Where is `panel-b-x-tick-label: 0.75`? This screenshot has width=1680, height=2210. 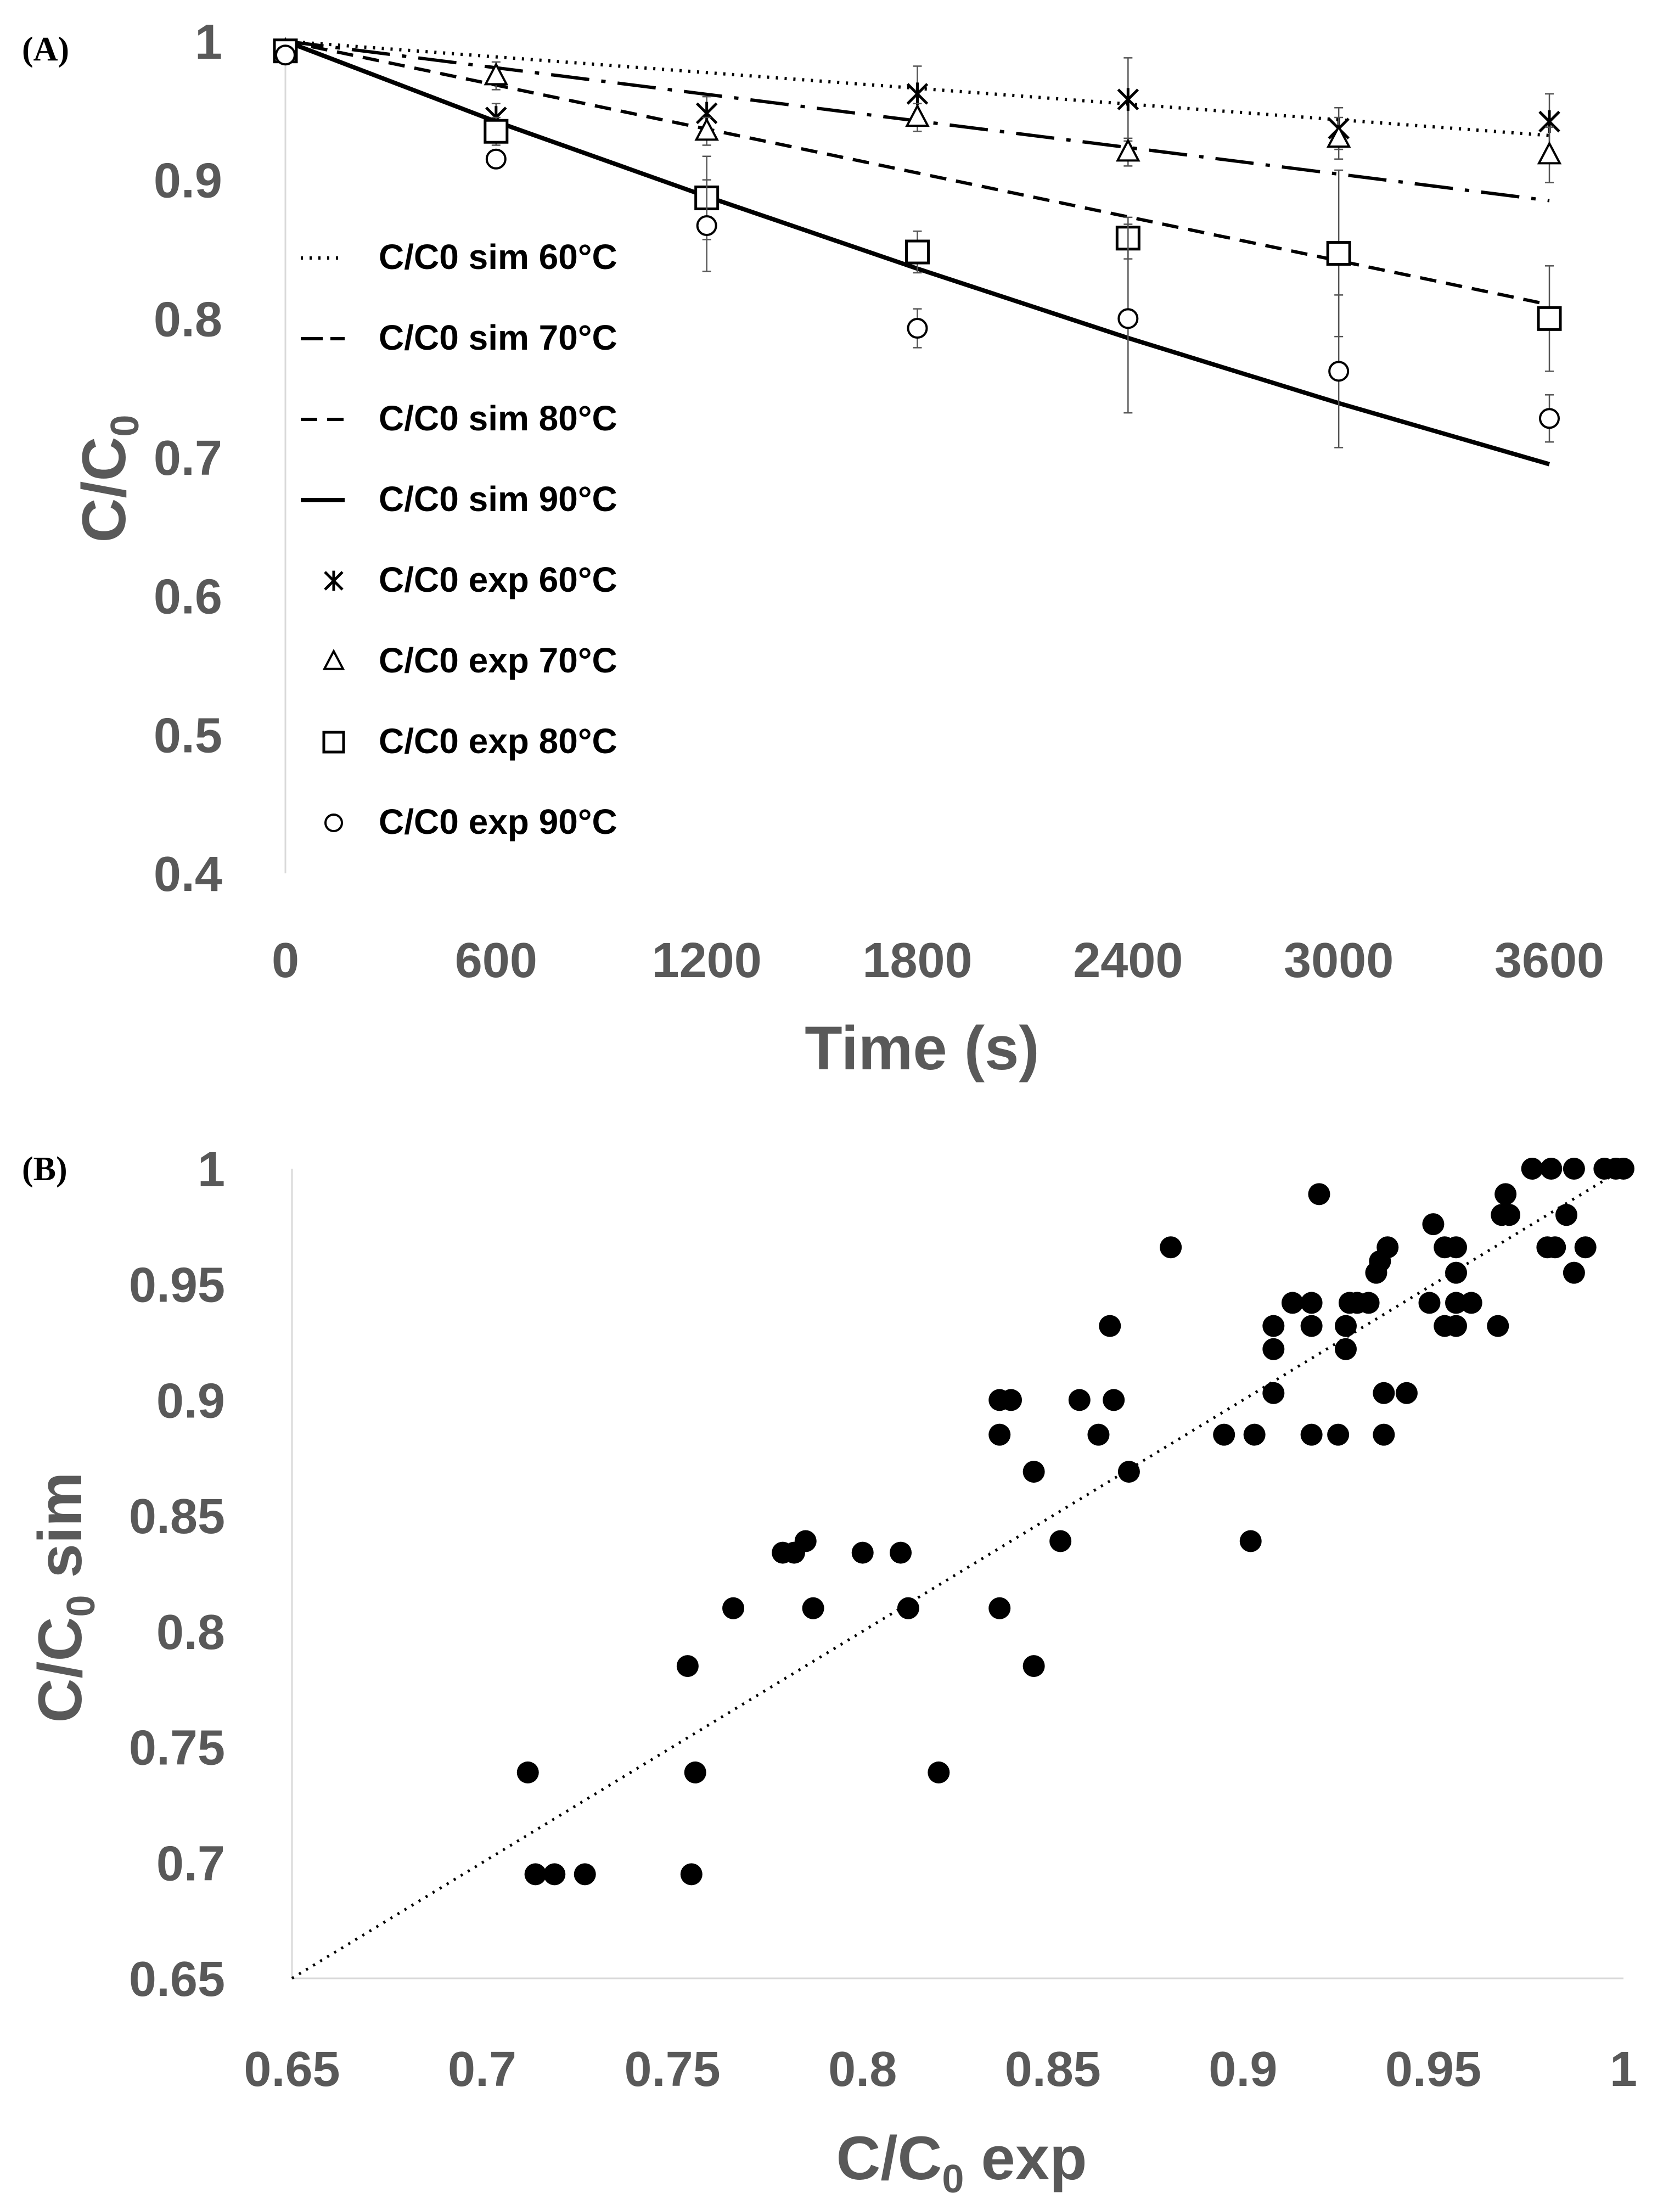
panel-b-x-tick-label: 0.75 is located at coordinates (673, 2069).